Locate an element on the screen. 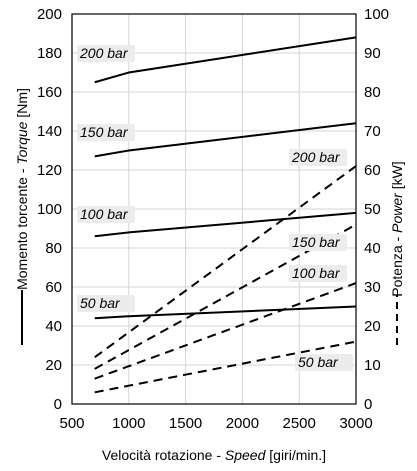  x-tick-label: 1500 is located at coordinates (185, 423).